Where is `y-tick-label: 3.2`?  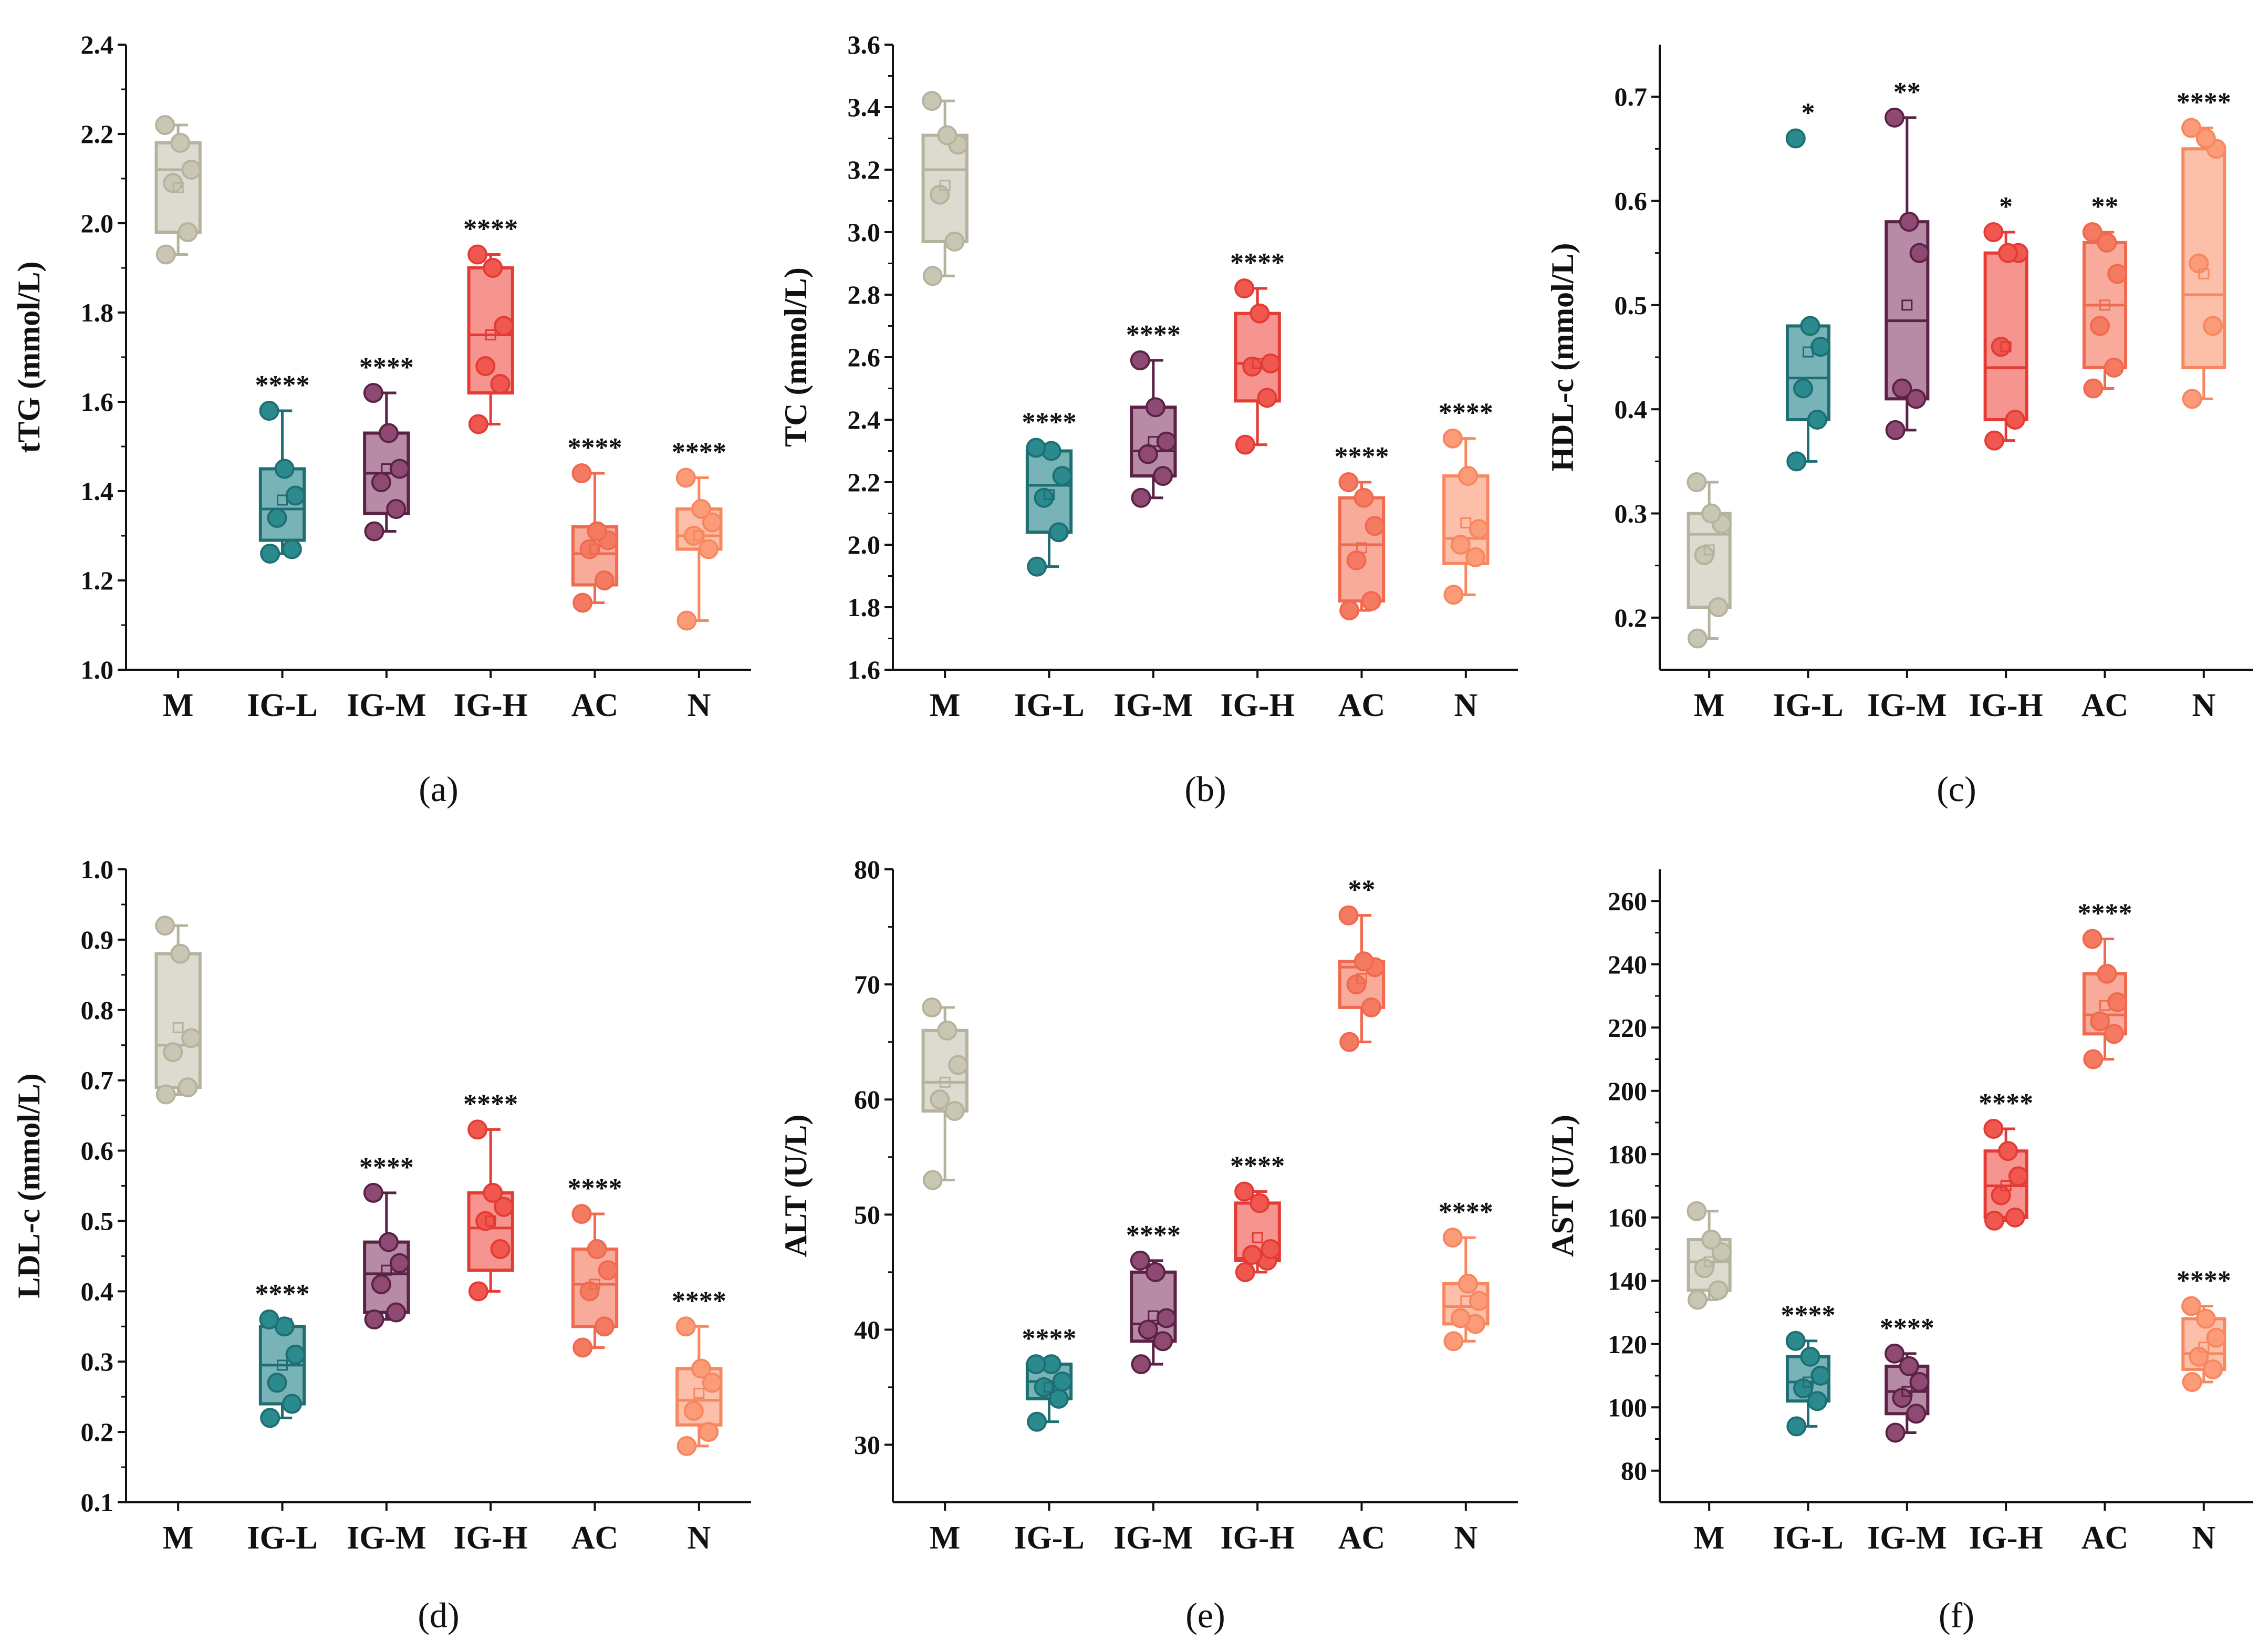
y-tick-label: 3.2 is located at coordinates (864, 169).